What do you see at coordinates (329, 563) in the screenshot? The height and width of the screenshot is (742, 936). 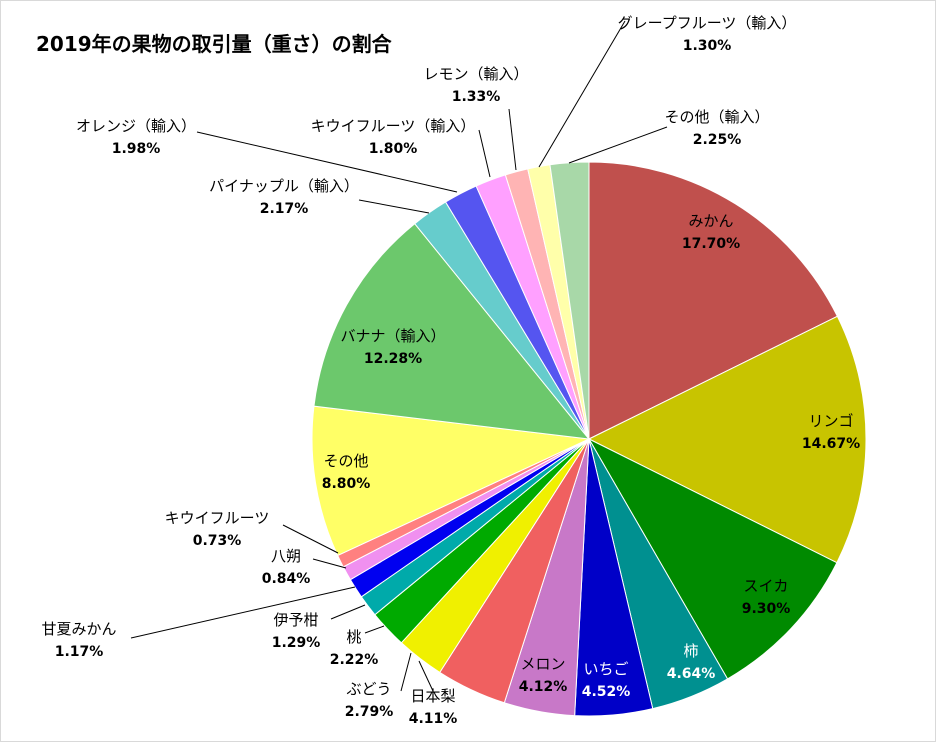 I see `slice-11-leader-line` at bounding box center [329, 563].